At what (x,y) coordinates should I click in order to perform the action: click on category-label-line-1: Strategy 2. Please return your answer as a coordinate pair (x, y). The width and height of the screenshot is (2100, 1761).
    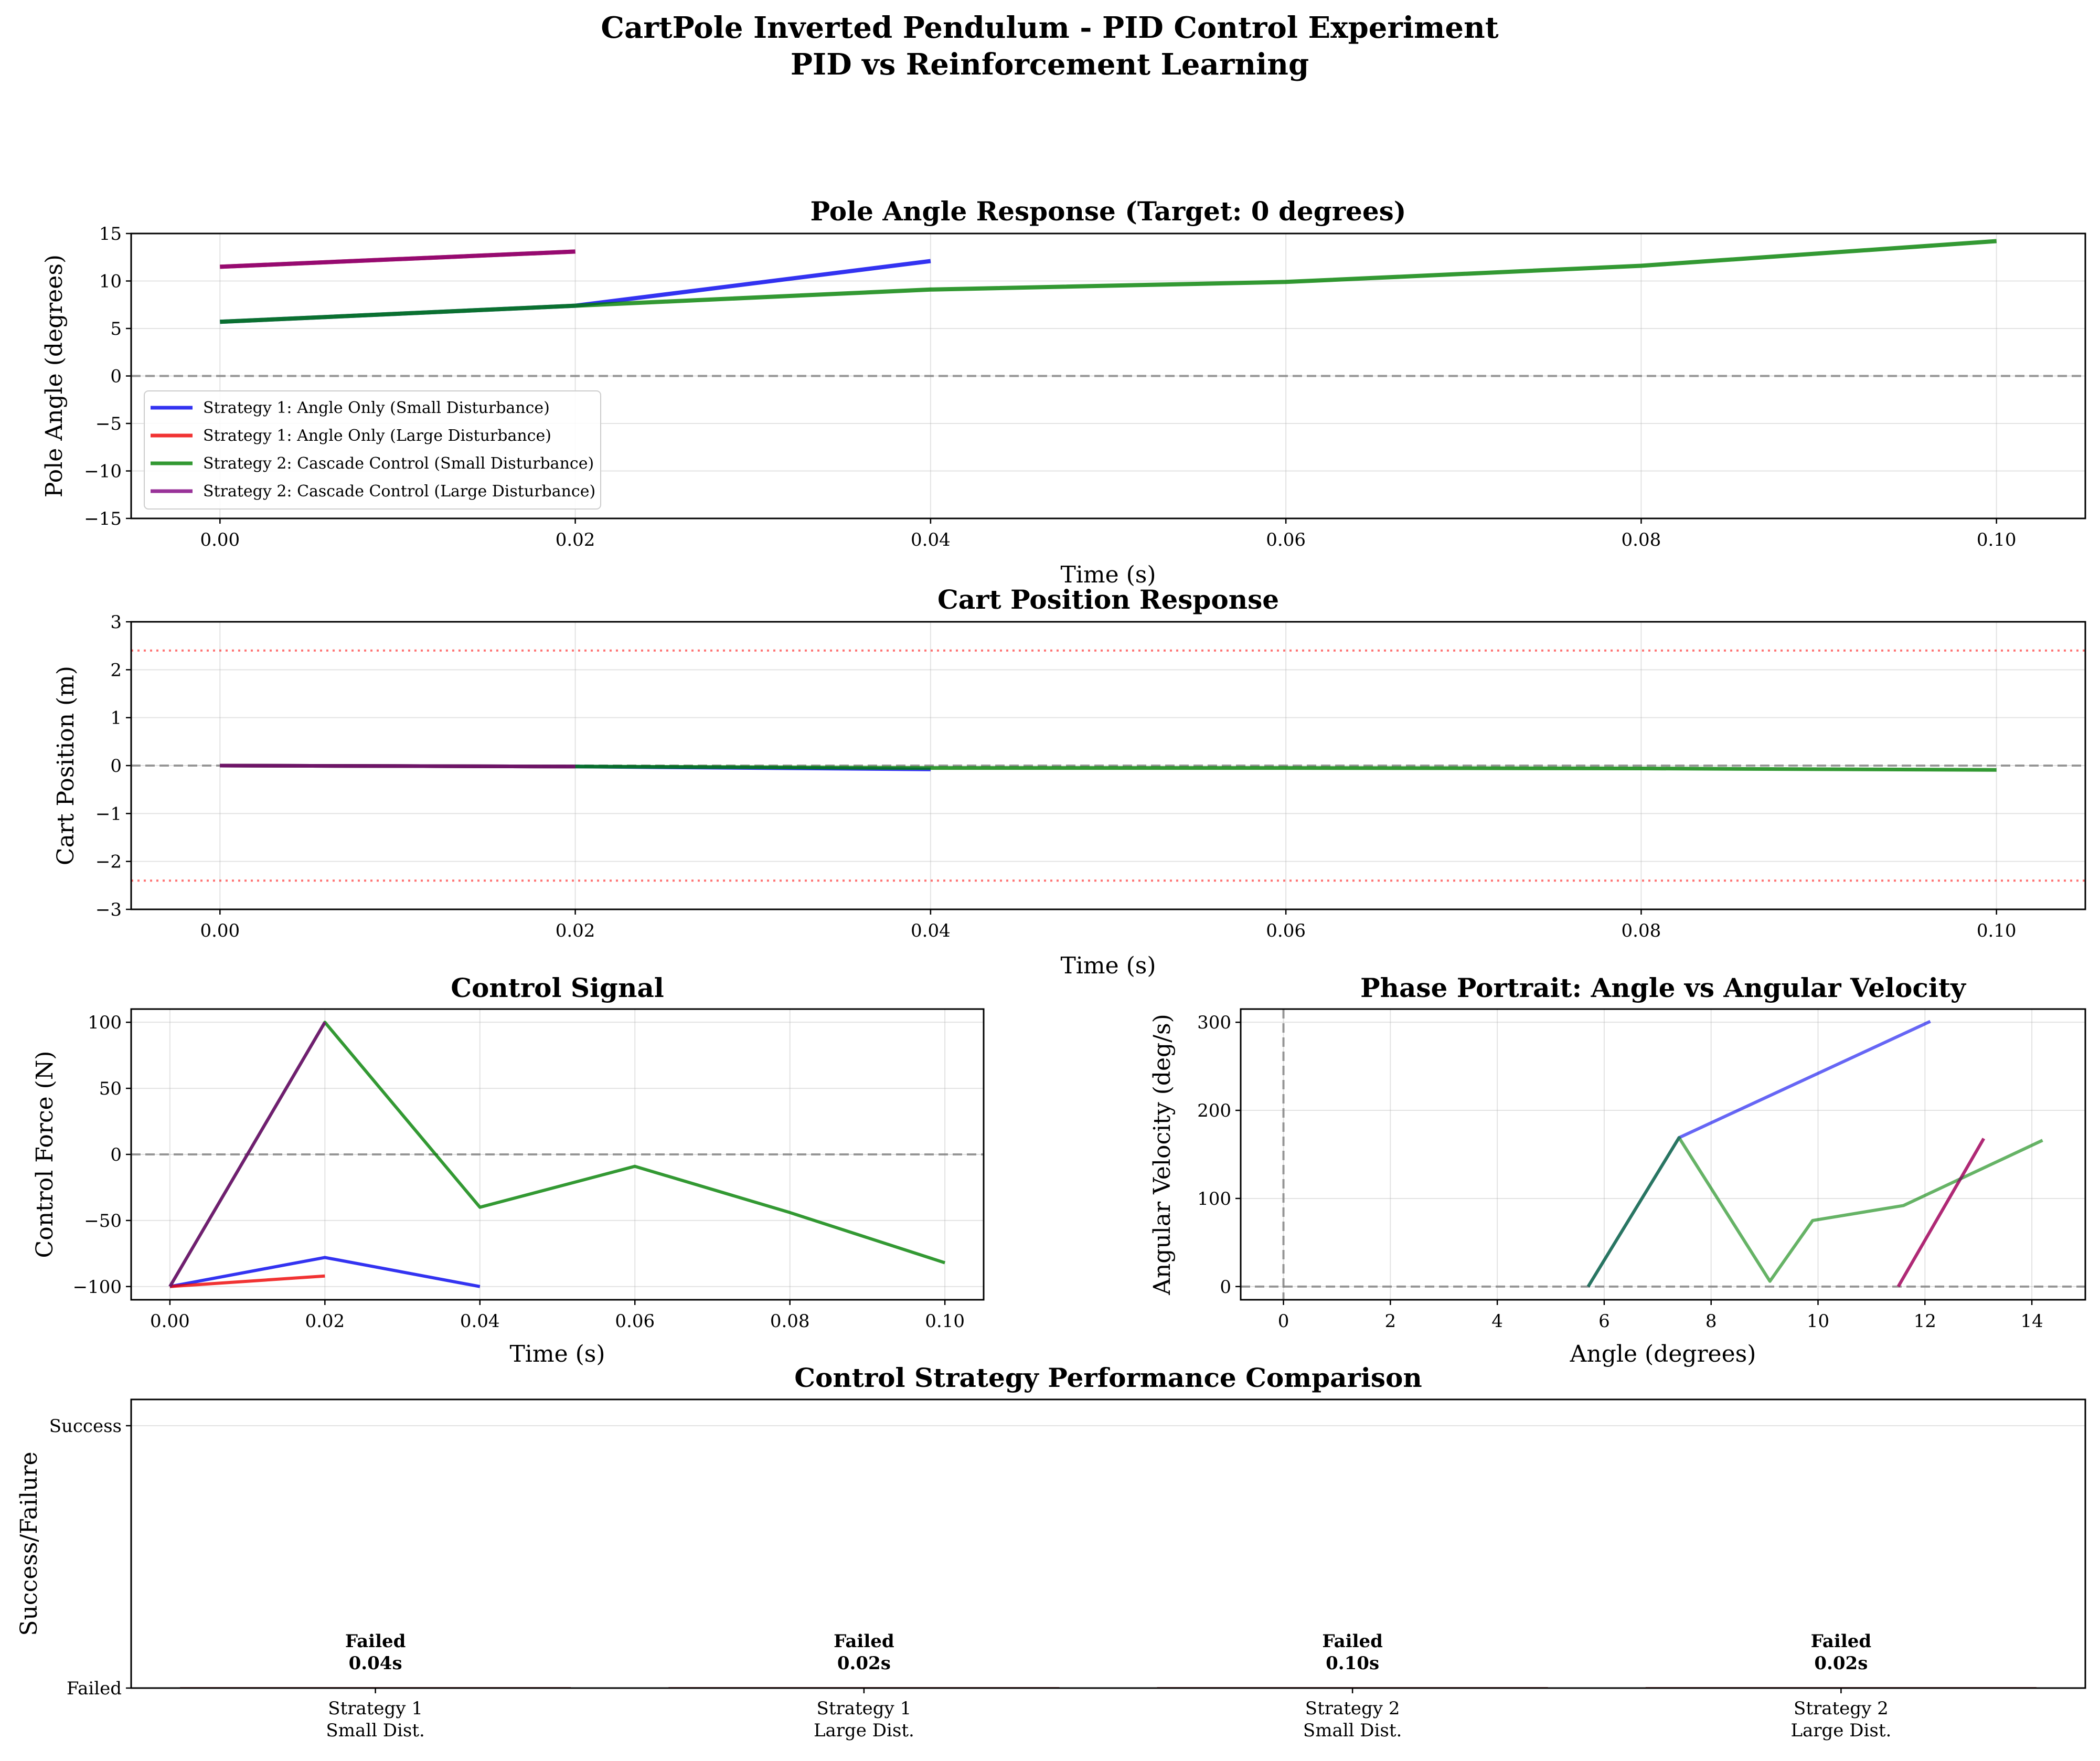
    Looking at the image, I should click on (1353, 1708).